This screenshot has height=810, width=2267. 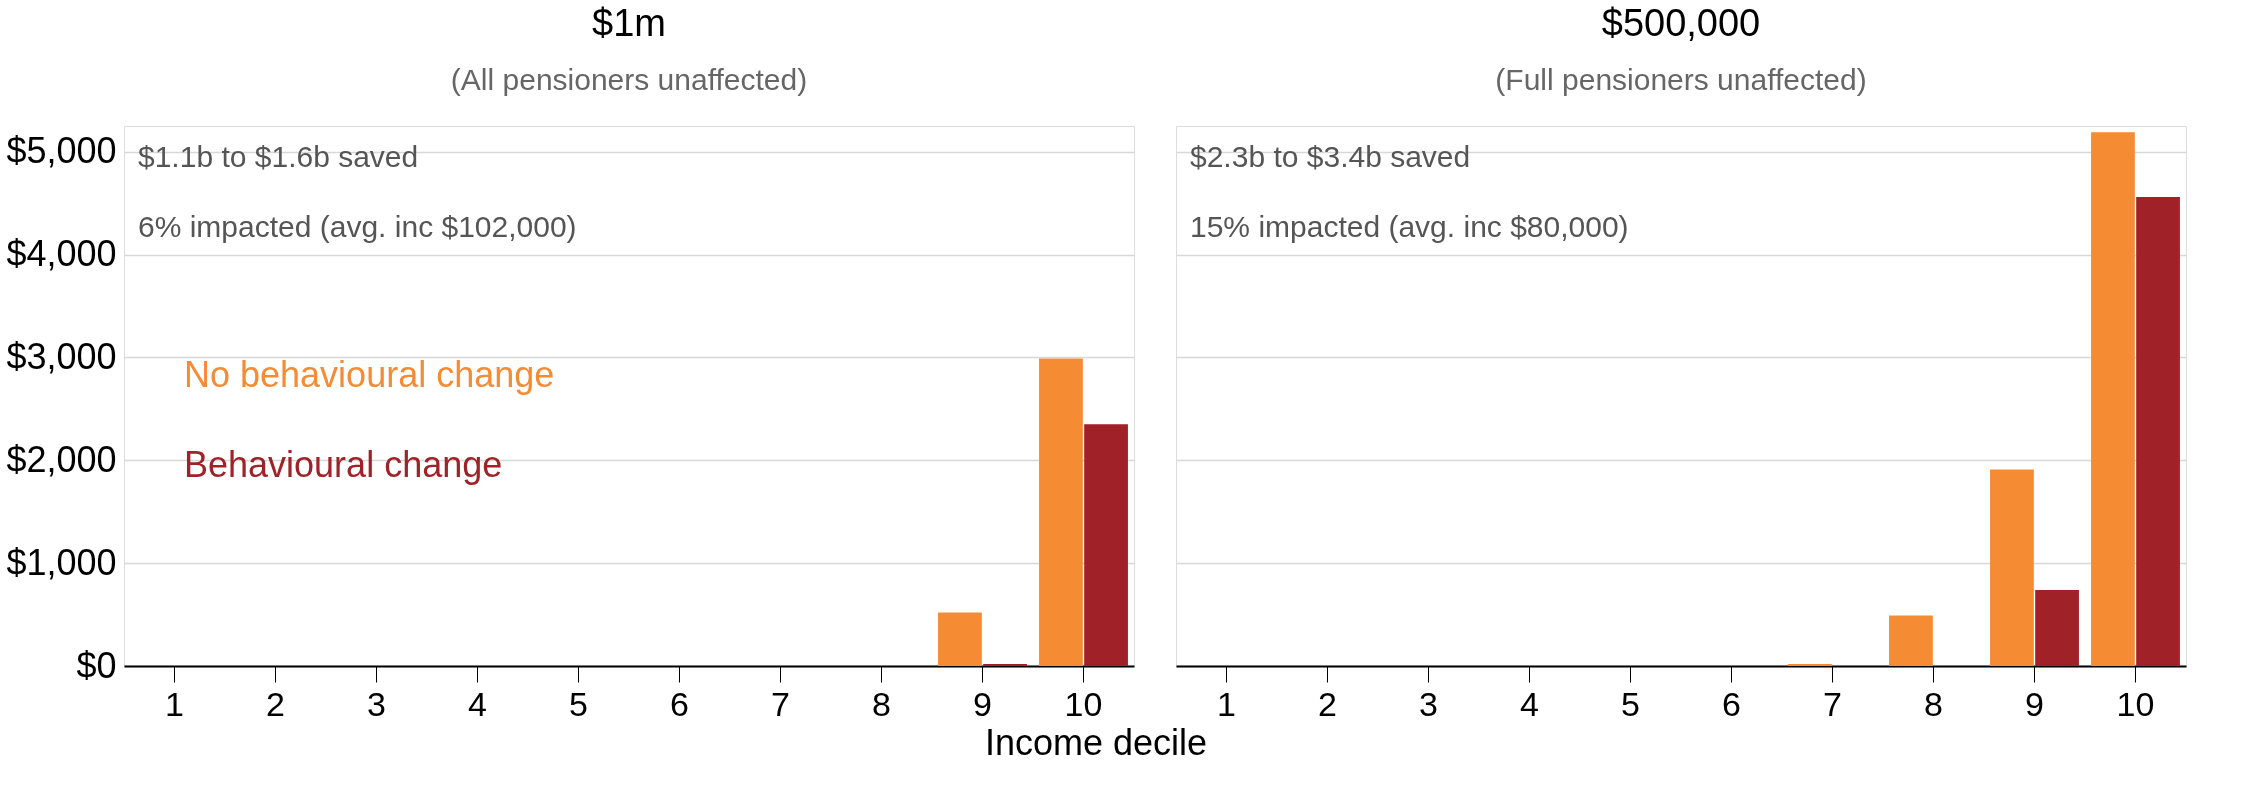 What do you see at coordinates (61, 356) in the screenshot?
I see `y-tick-label: $3,000` at bounding box center [61, 356].